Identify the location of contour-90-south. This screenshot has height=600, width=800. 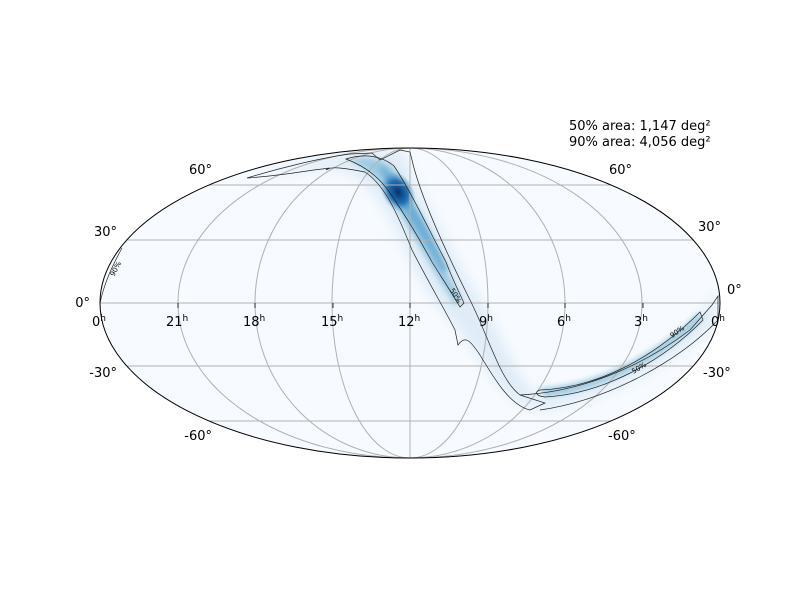
(619, 352).